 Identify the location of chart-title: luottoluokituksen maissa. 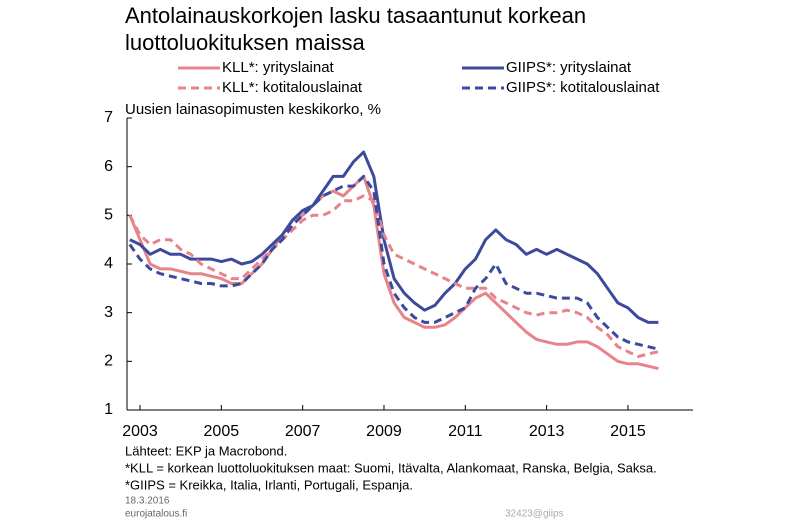
(245, 42).